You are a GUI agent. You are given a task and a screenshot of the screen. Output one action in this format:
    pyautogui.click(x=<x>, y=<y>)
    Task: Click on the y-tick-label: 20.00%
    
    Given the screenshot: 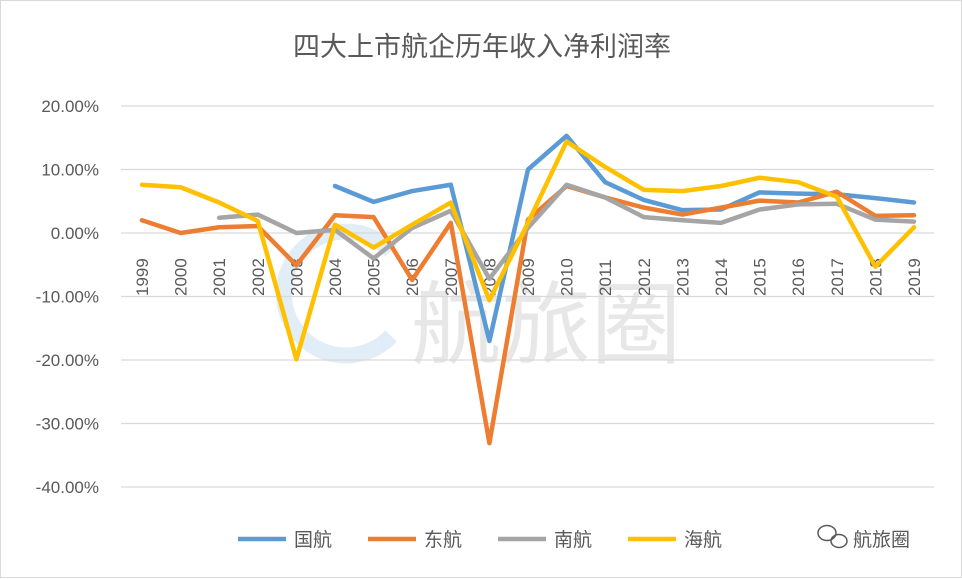 What is the action you would take?
    pyautogui.click(x=70, y=106)
    